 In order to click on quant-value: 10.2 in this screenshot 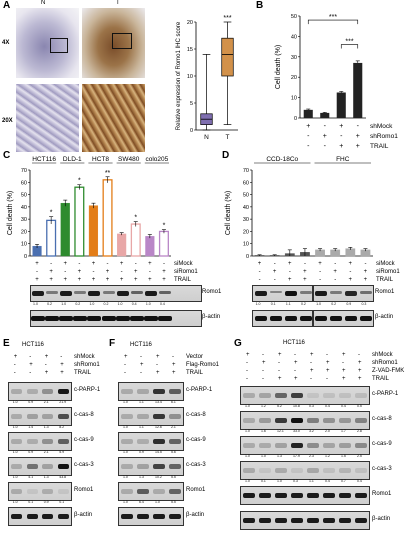, I will do `click(158, 477)`.